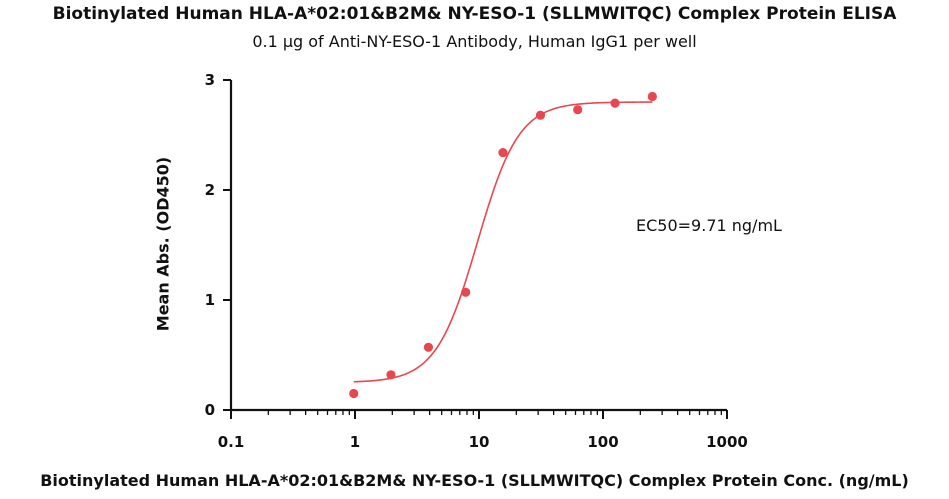 The width and height of the screenshot is (949, 499). Describe the element at coordinates (602, 442) in the screenshot. I see `x-tick-label: 100` at that location.